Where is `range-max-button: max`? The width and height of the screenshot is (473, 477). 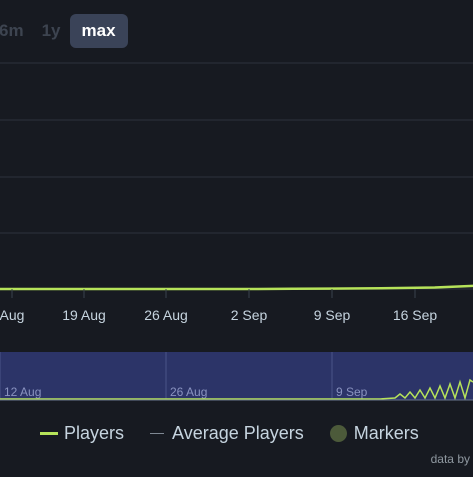 range-max-button: max is located at coordinates (98, 31).